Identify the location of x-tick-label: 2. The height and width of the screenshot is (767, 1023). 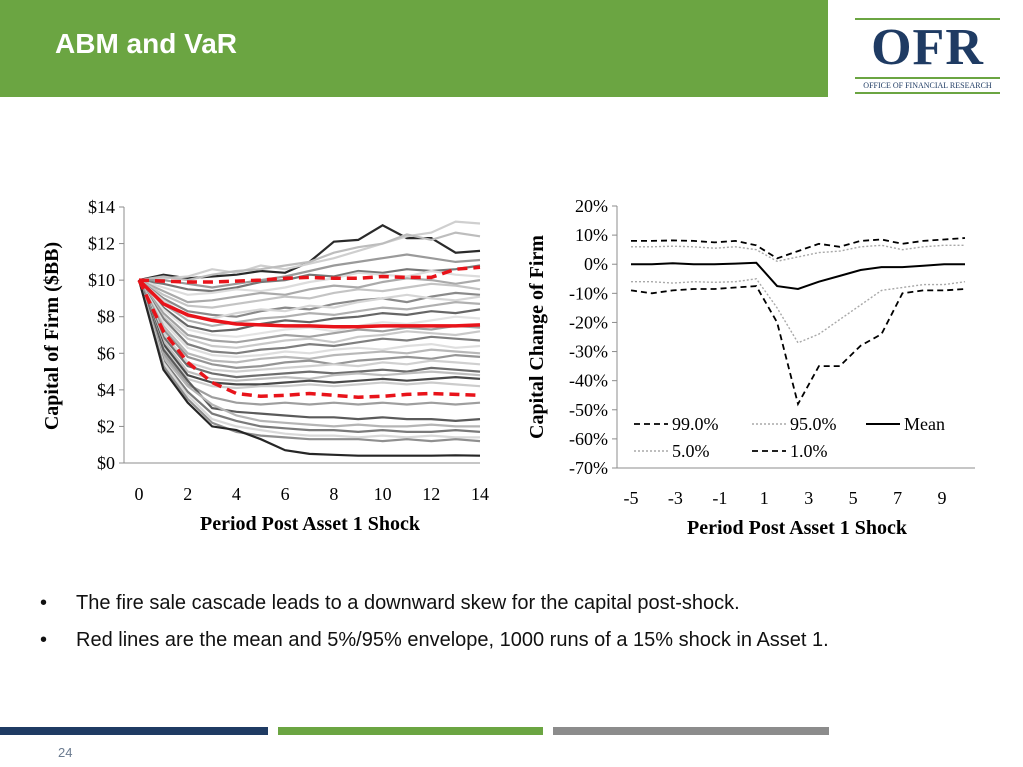
(187, 494).